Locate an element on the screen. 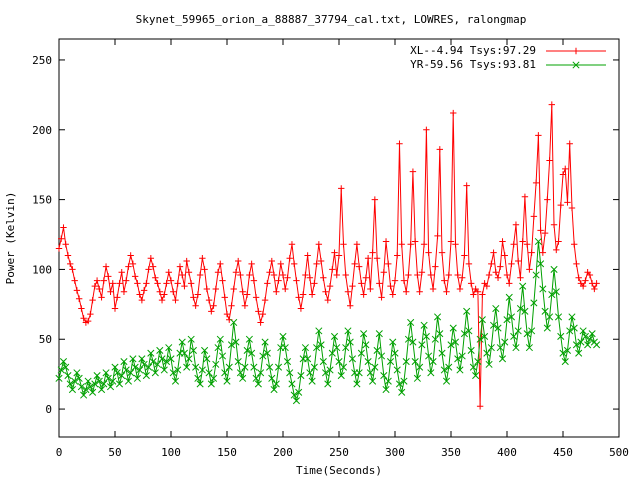  legend-marker-xl is located at coordinates (576, 51).